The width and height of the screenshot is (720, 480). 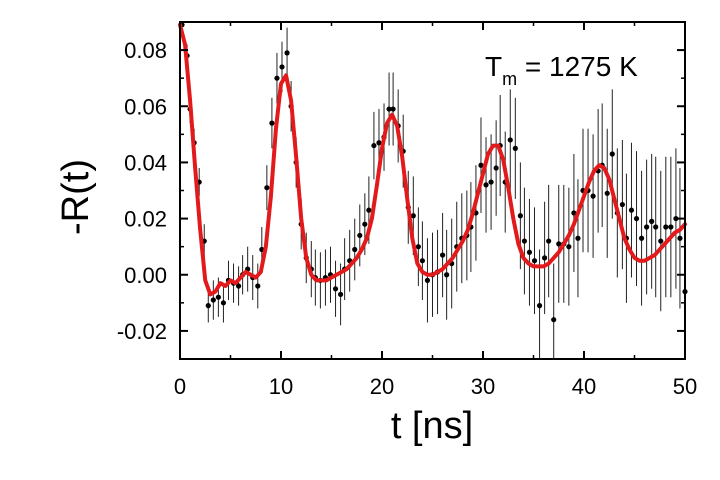 What do you see at coordinates (483, 386) in the screenshot?
I see `x-tick-label: 30` at bounding box center [483, 386].